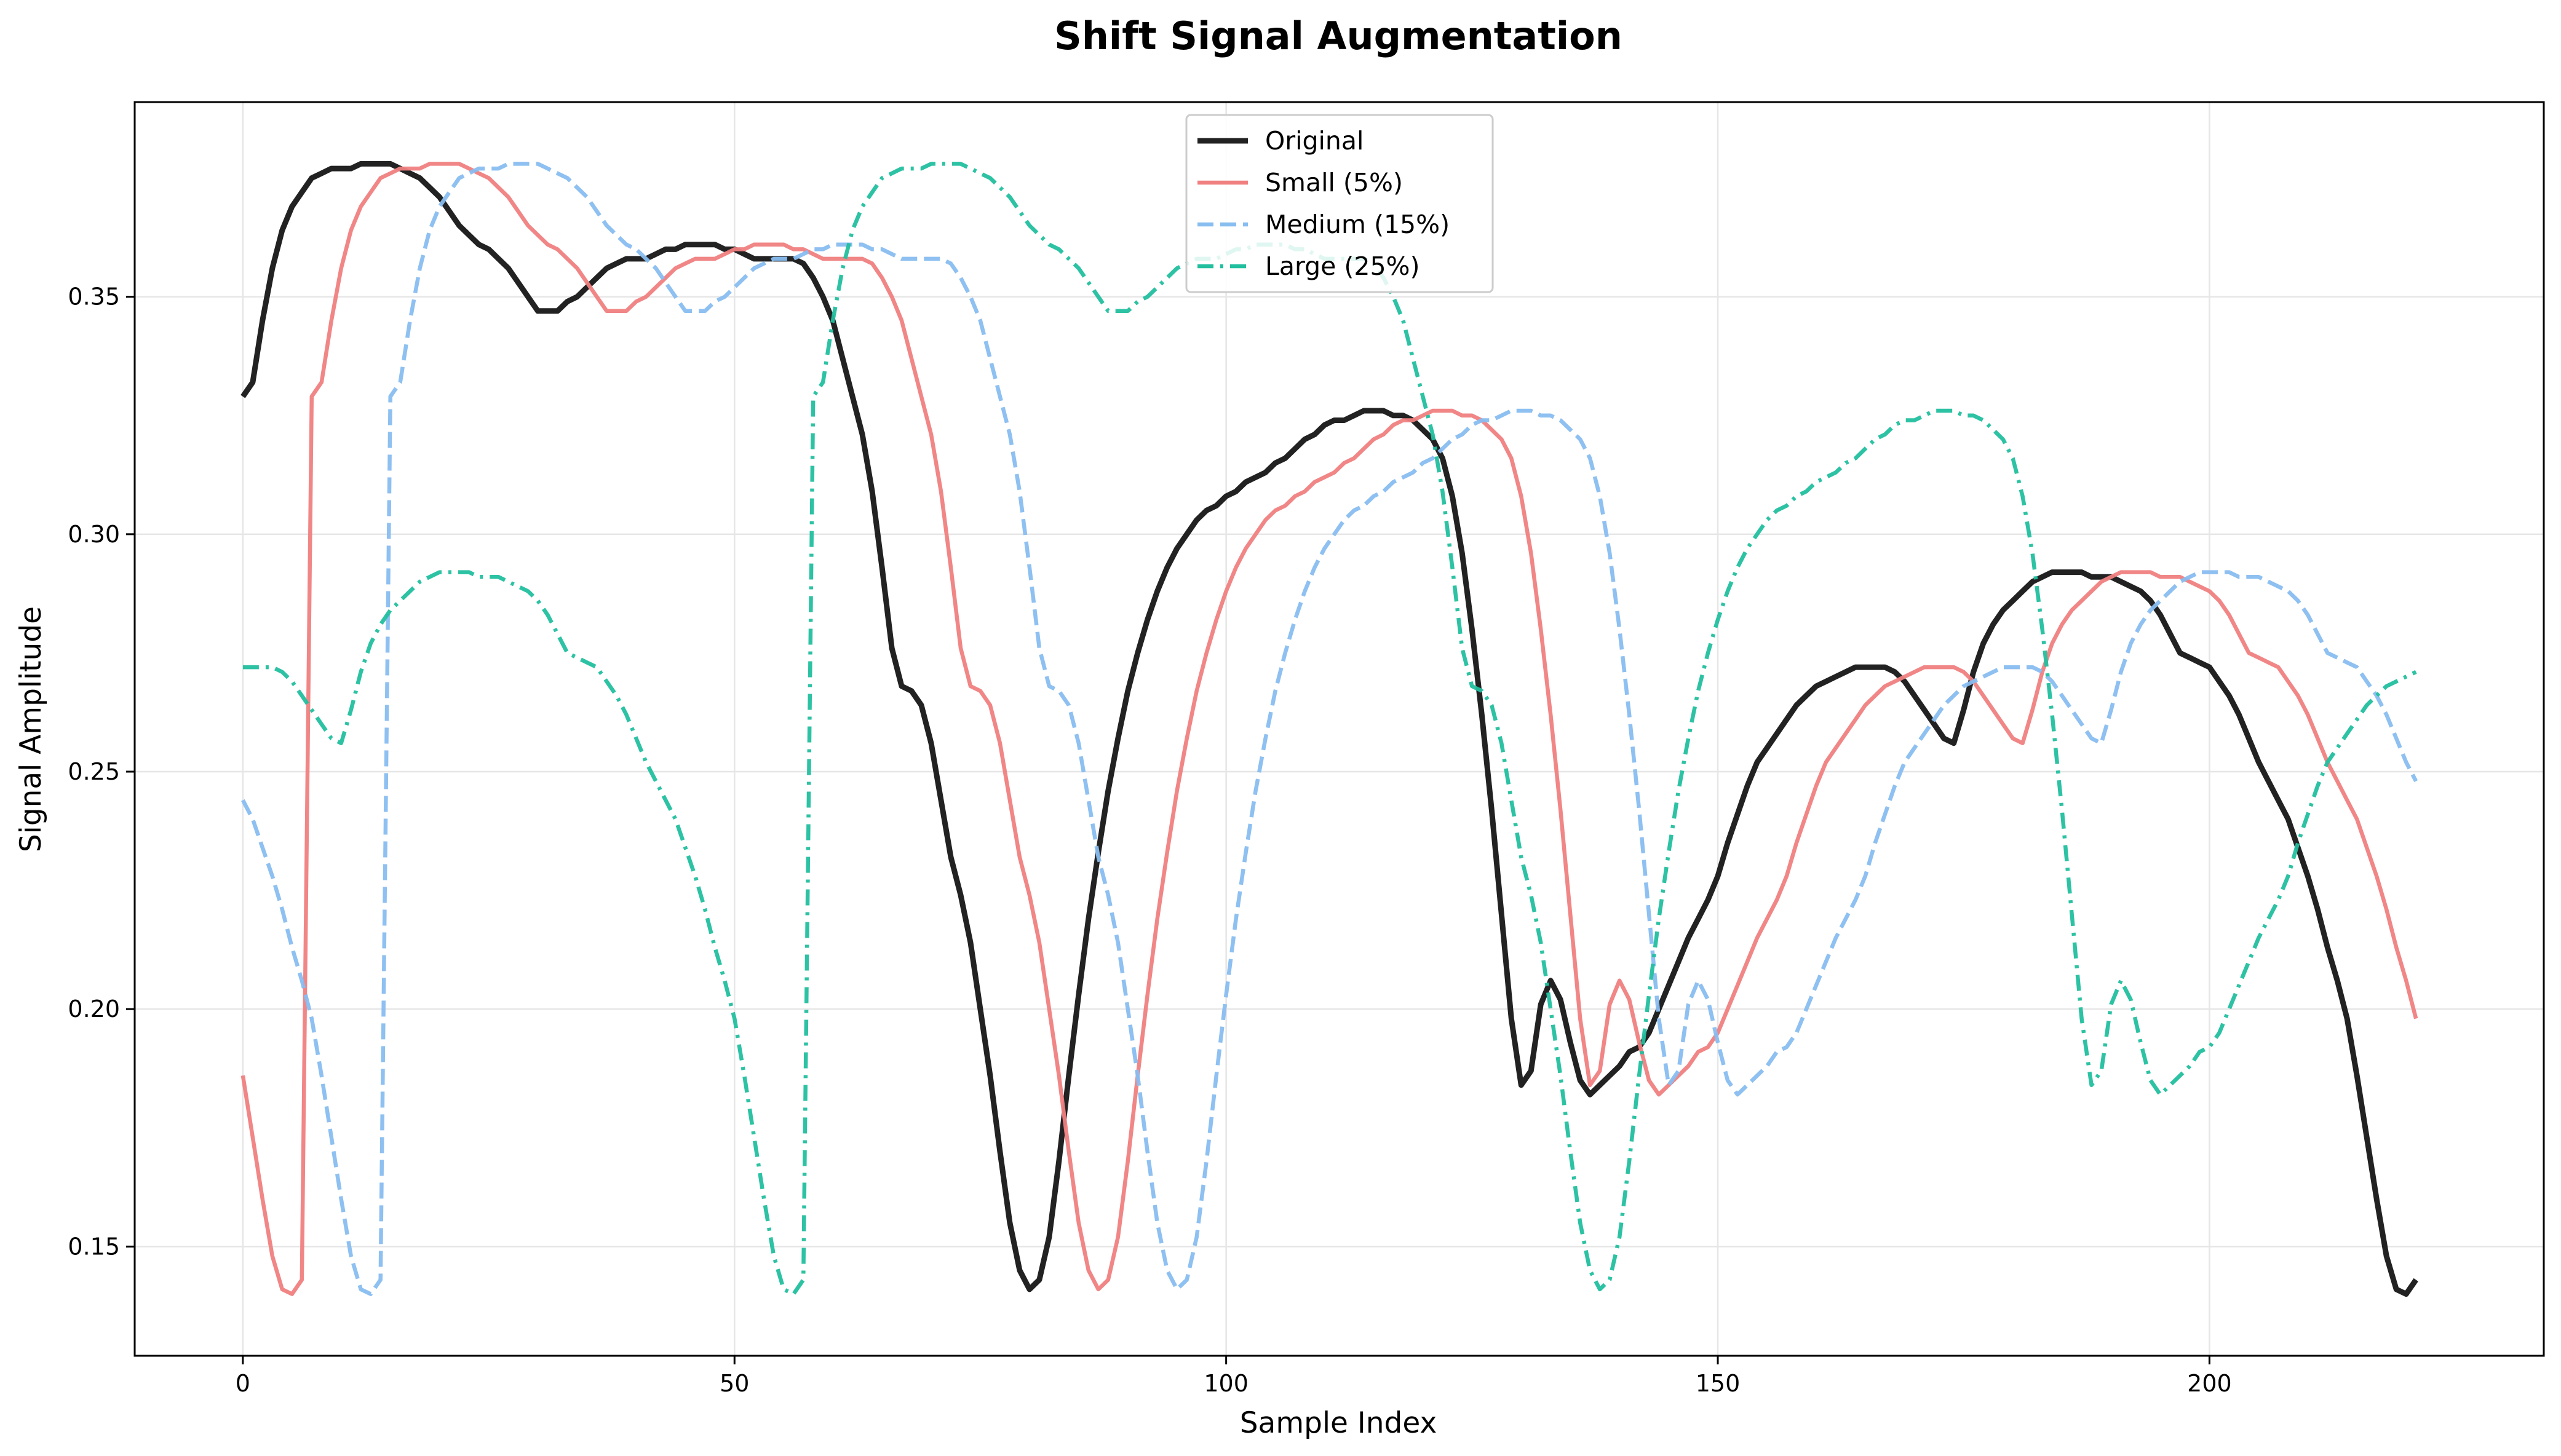 The image size is (2561, 1456). What do you see at coordinates (94, 297) in the screenshot?
I see `y-tick-label: 0.35` at bounding box center [94, 297].